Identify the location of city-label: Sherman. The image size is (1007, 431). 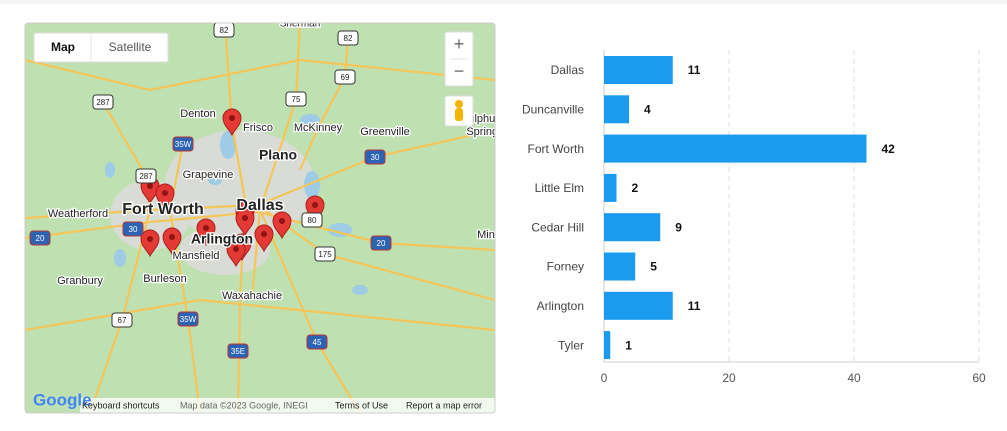
(300, 24).